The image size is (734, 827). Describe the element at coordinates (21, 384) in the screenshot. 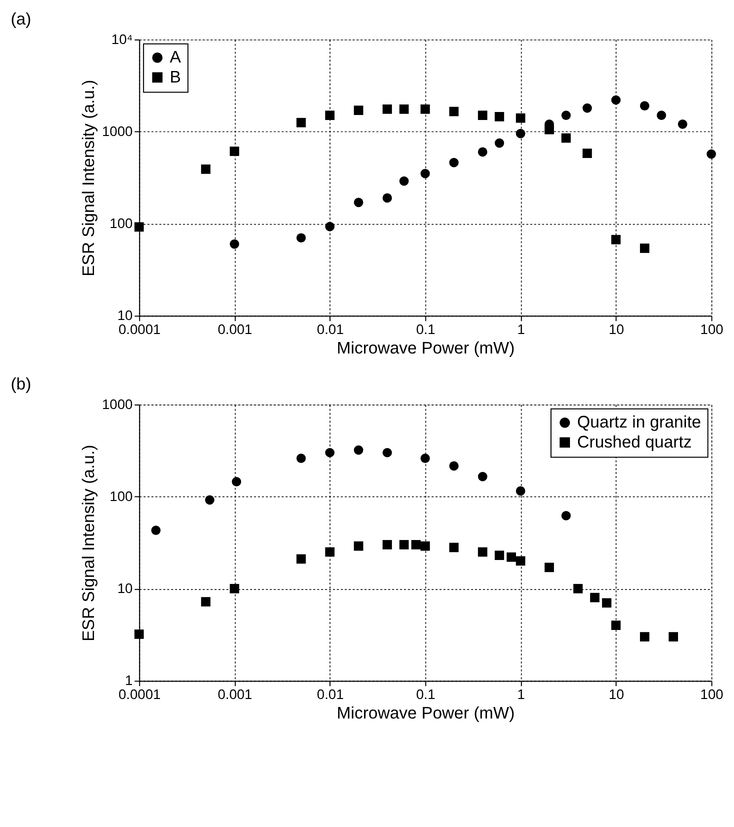

I see `chart-title: (b)` at that location.